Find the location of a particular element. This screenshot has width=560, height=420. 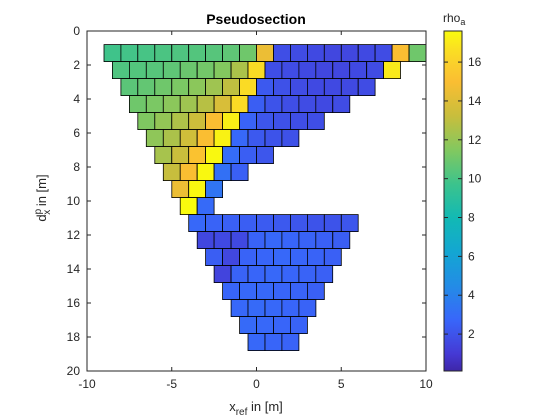

y-axis-label-superscript: p is located at coordinates (38, 211).